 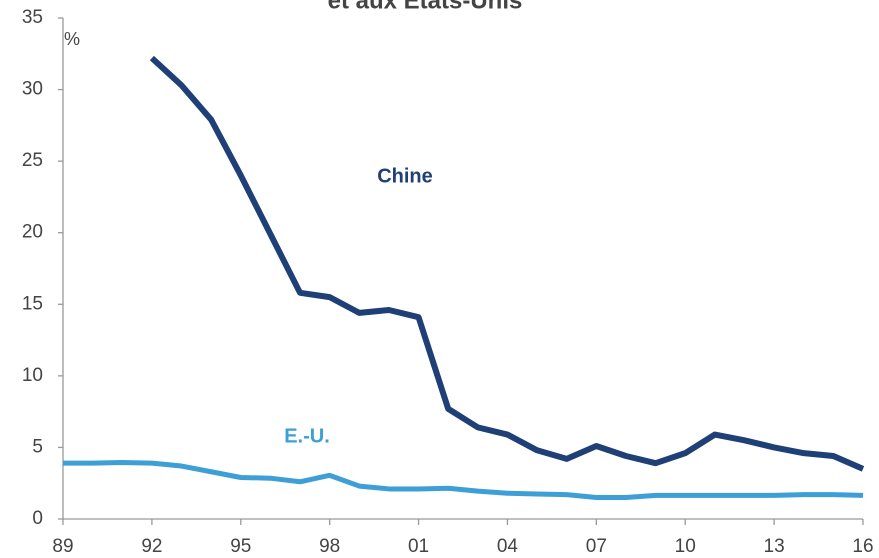 I want to click on x-tick-label: 92, so click(x=151, y=546).